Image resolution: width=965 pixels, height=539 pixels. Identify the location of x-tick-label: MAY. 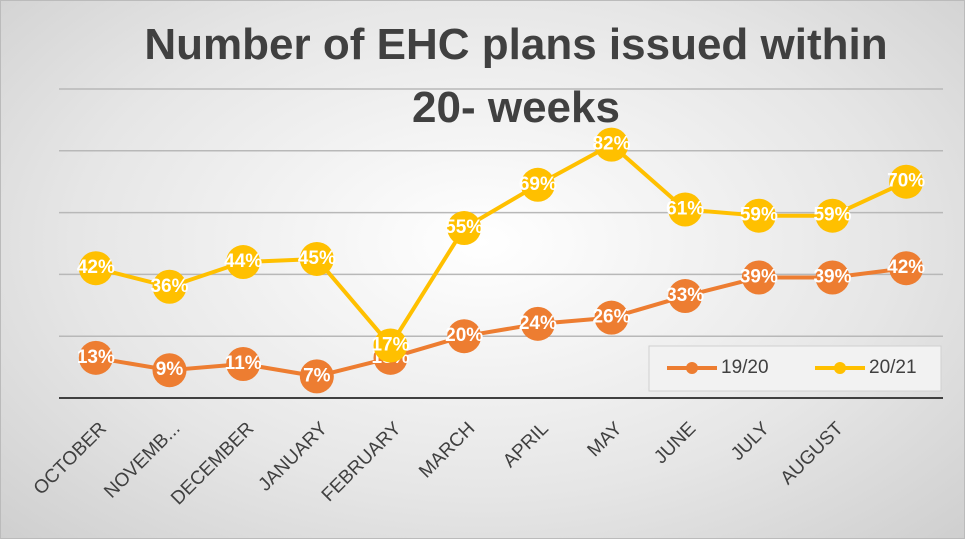
(605, 439).